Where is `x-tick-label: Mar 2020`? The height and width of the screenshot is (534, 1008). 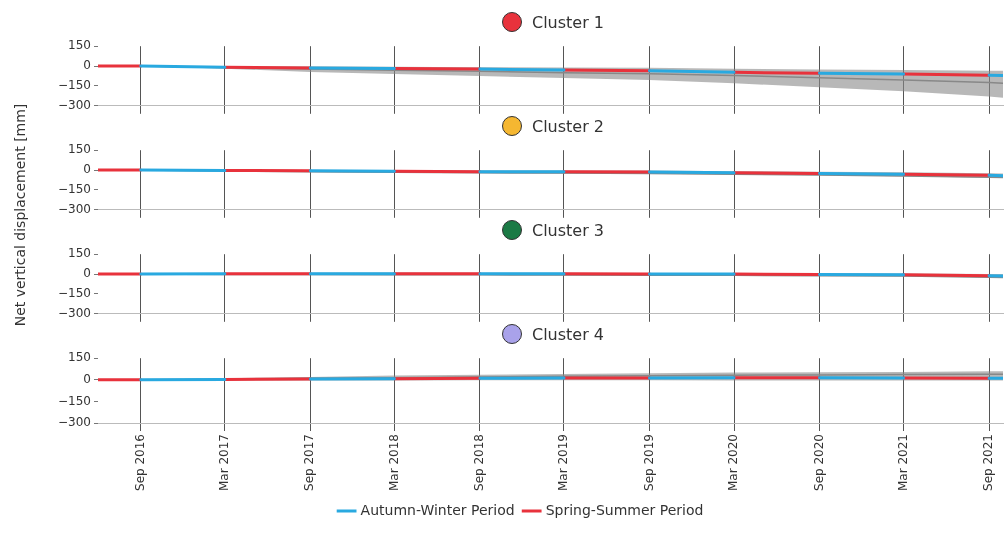
x-tick-label: Mar 2020 is located at coordinates (733, 463).